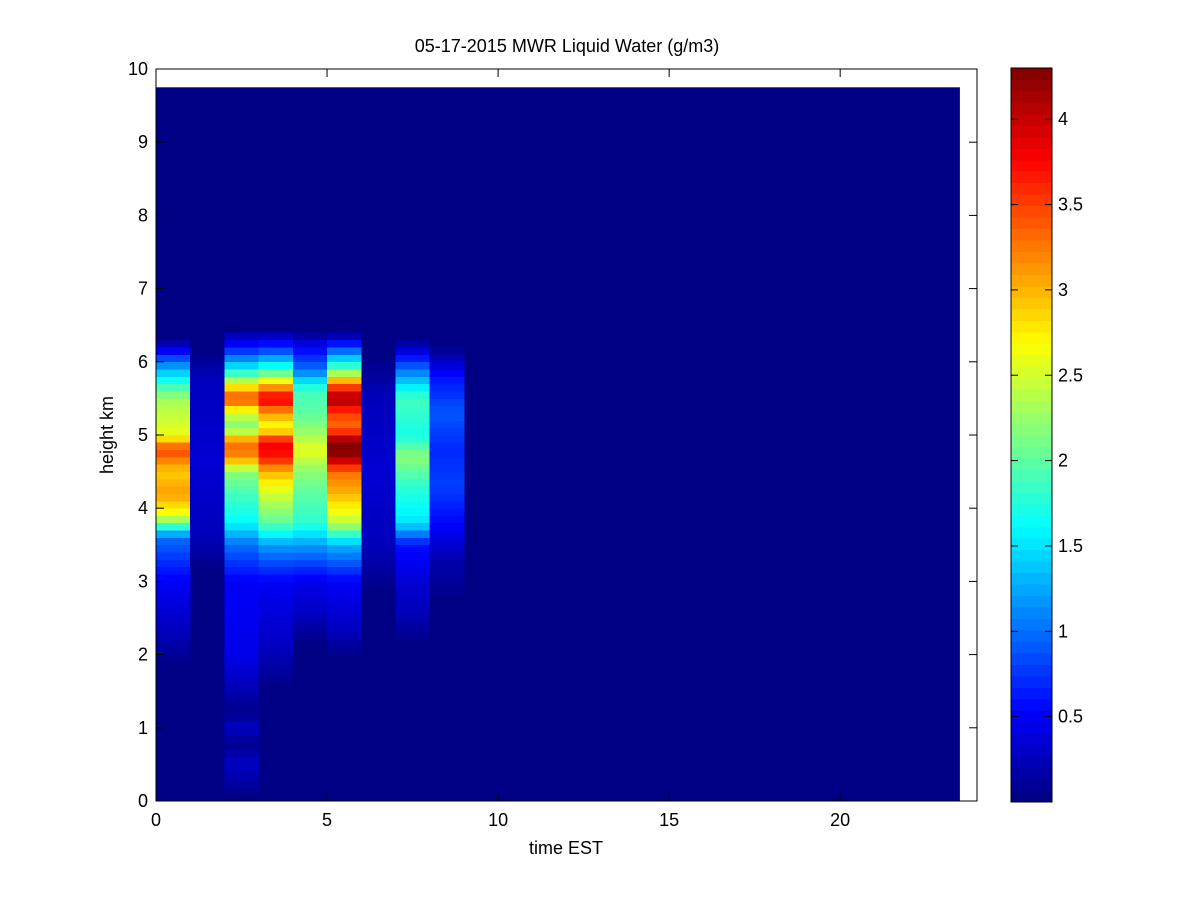 The width and height of the screenshot is (1200, 900). What do you see at coordinates (107, 435) in the screenshot?
I see `y-axis-label: height km` at bounding box center [107, 435].